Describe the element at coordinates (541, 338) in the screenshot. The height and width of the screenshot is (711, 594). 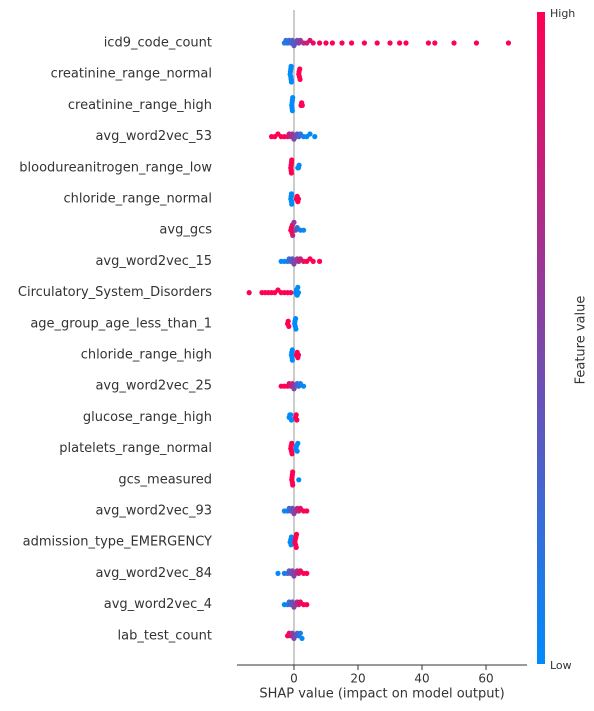
I see `colorbar` at that location.